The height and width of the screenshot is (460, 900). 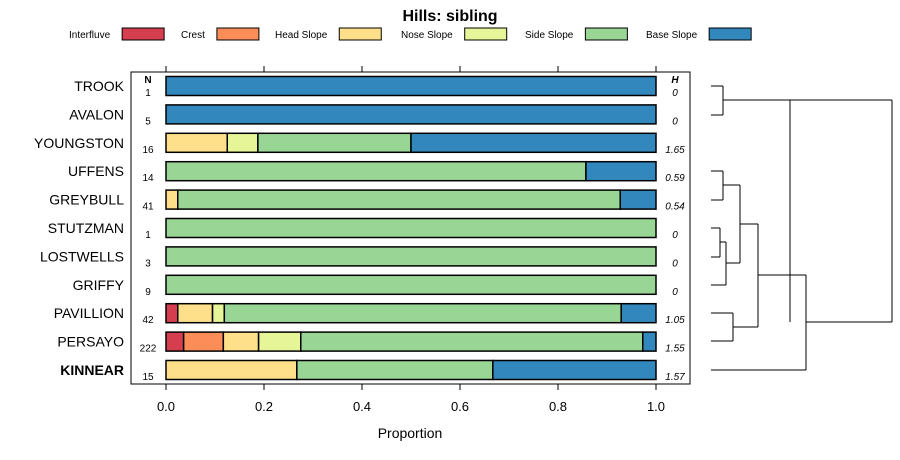 What do you see at coordinates (193, 35) in the screenshot?
I see `legend-label-crest: Crest` at bounding box center [193, 35].